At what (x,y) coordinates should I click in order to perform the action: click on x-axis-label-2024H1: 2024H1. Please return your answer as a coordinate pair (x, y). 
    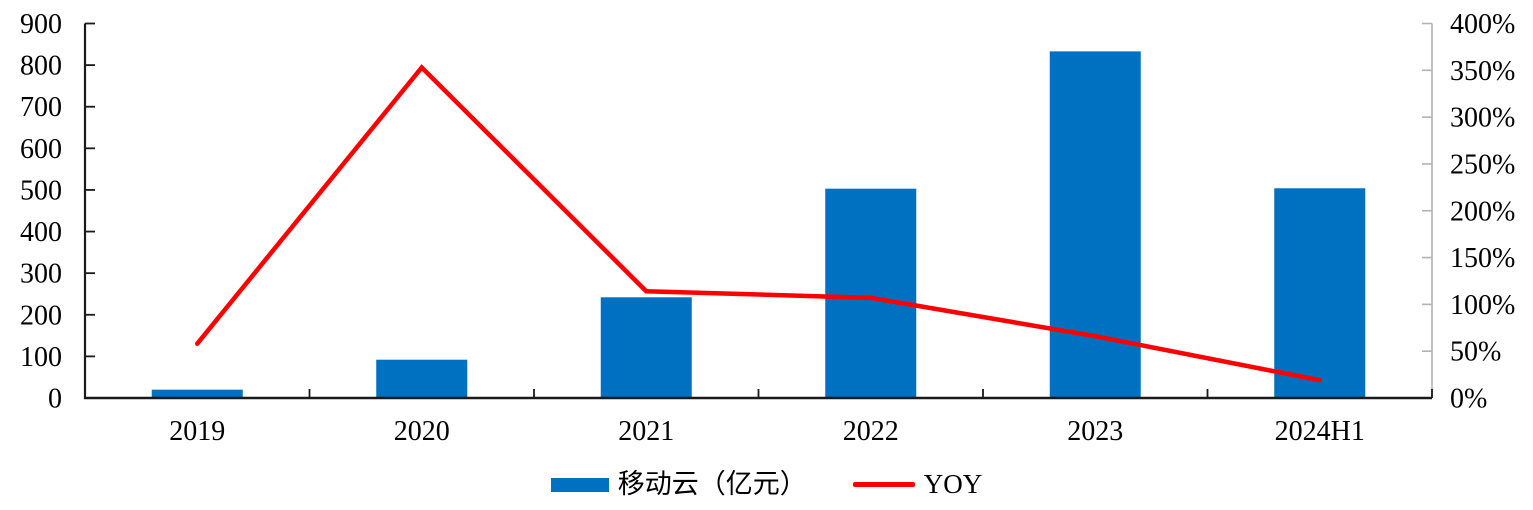
    Looking at the image, I should click on (1320, 431).